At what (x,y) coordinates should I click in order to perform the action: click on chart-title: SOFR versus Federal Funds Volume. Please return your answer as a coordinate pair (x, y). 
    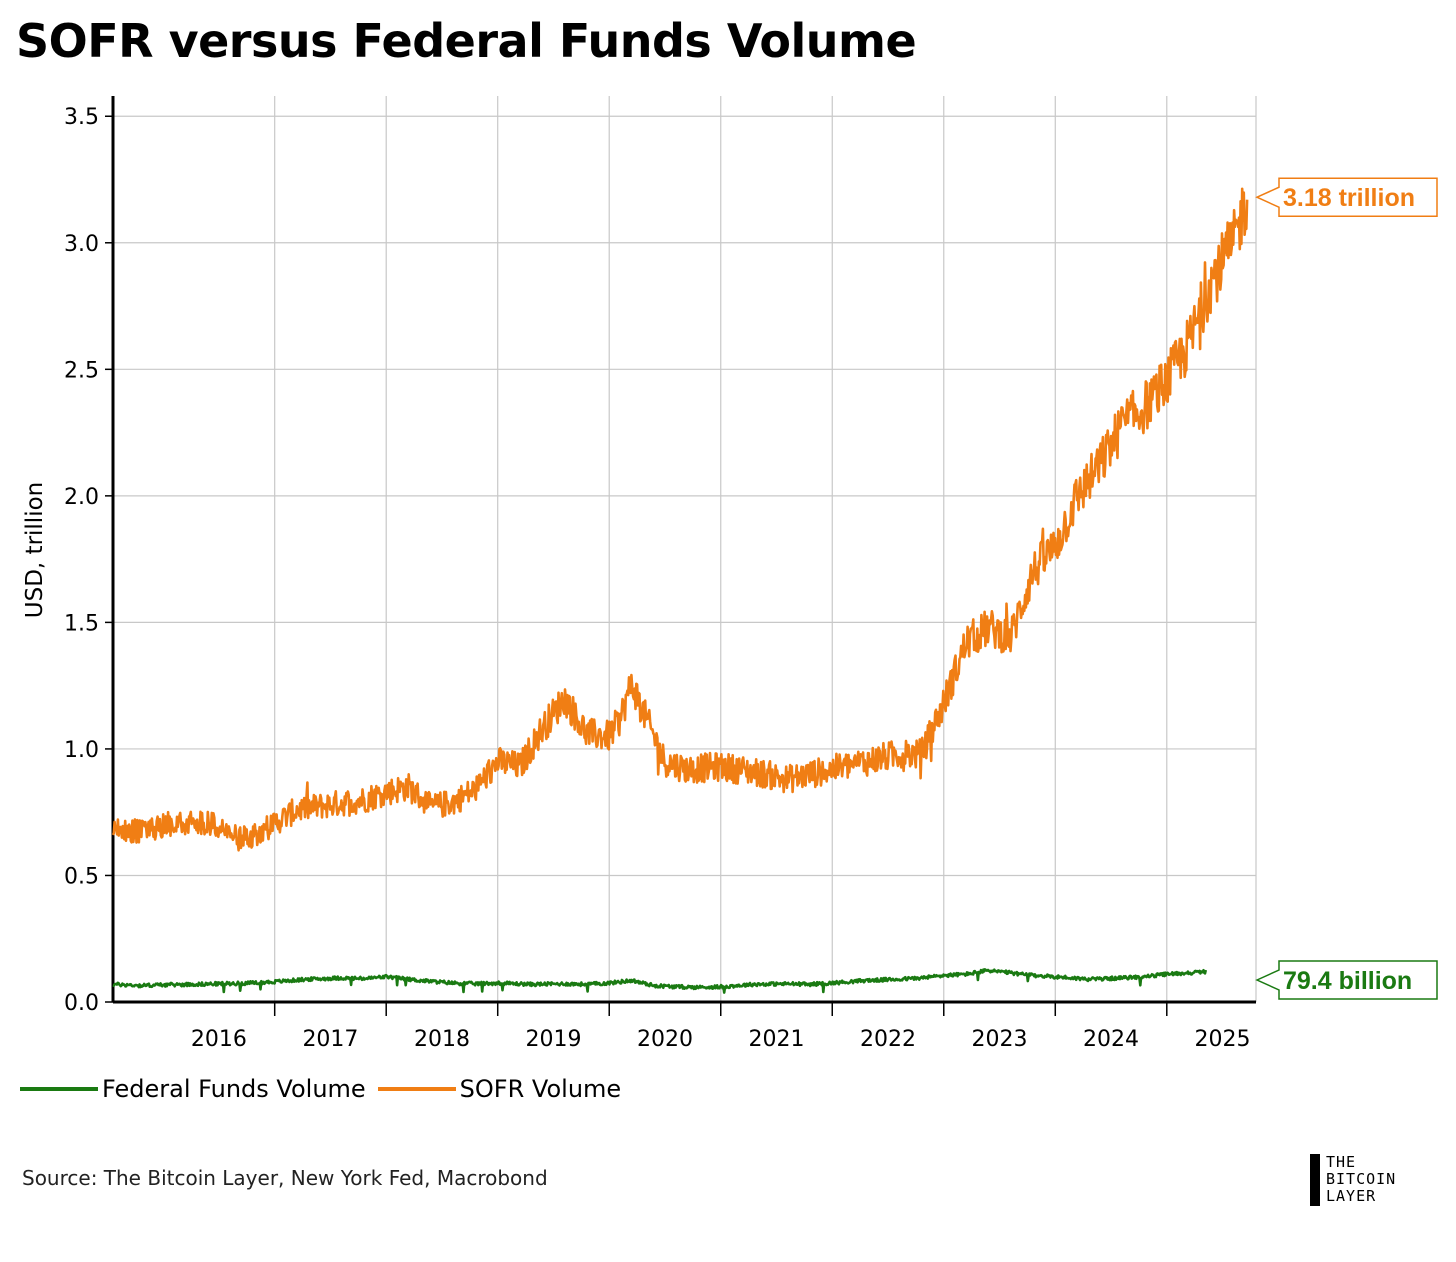
    Looking at the image, I should click on (466, 41).